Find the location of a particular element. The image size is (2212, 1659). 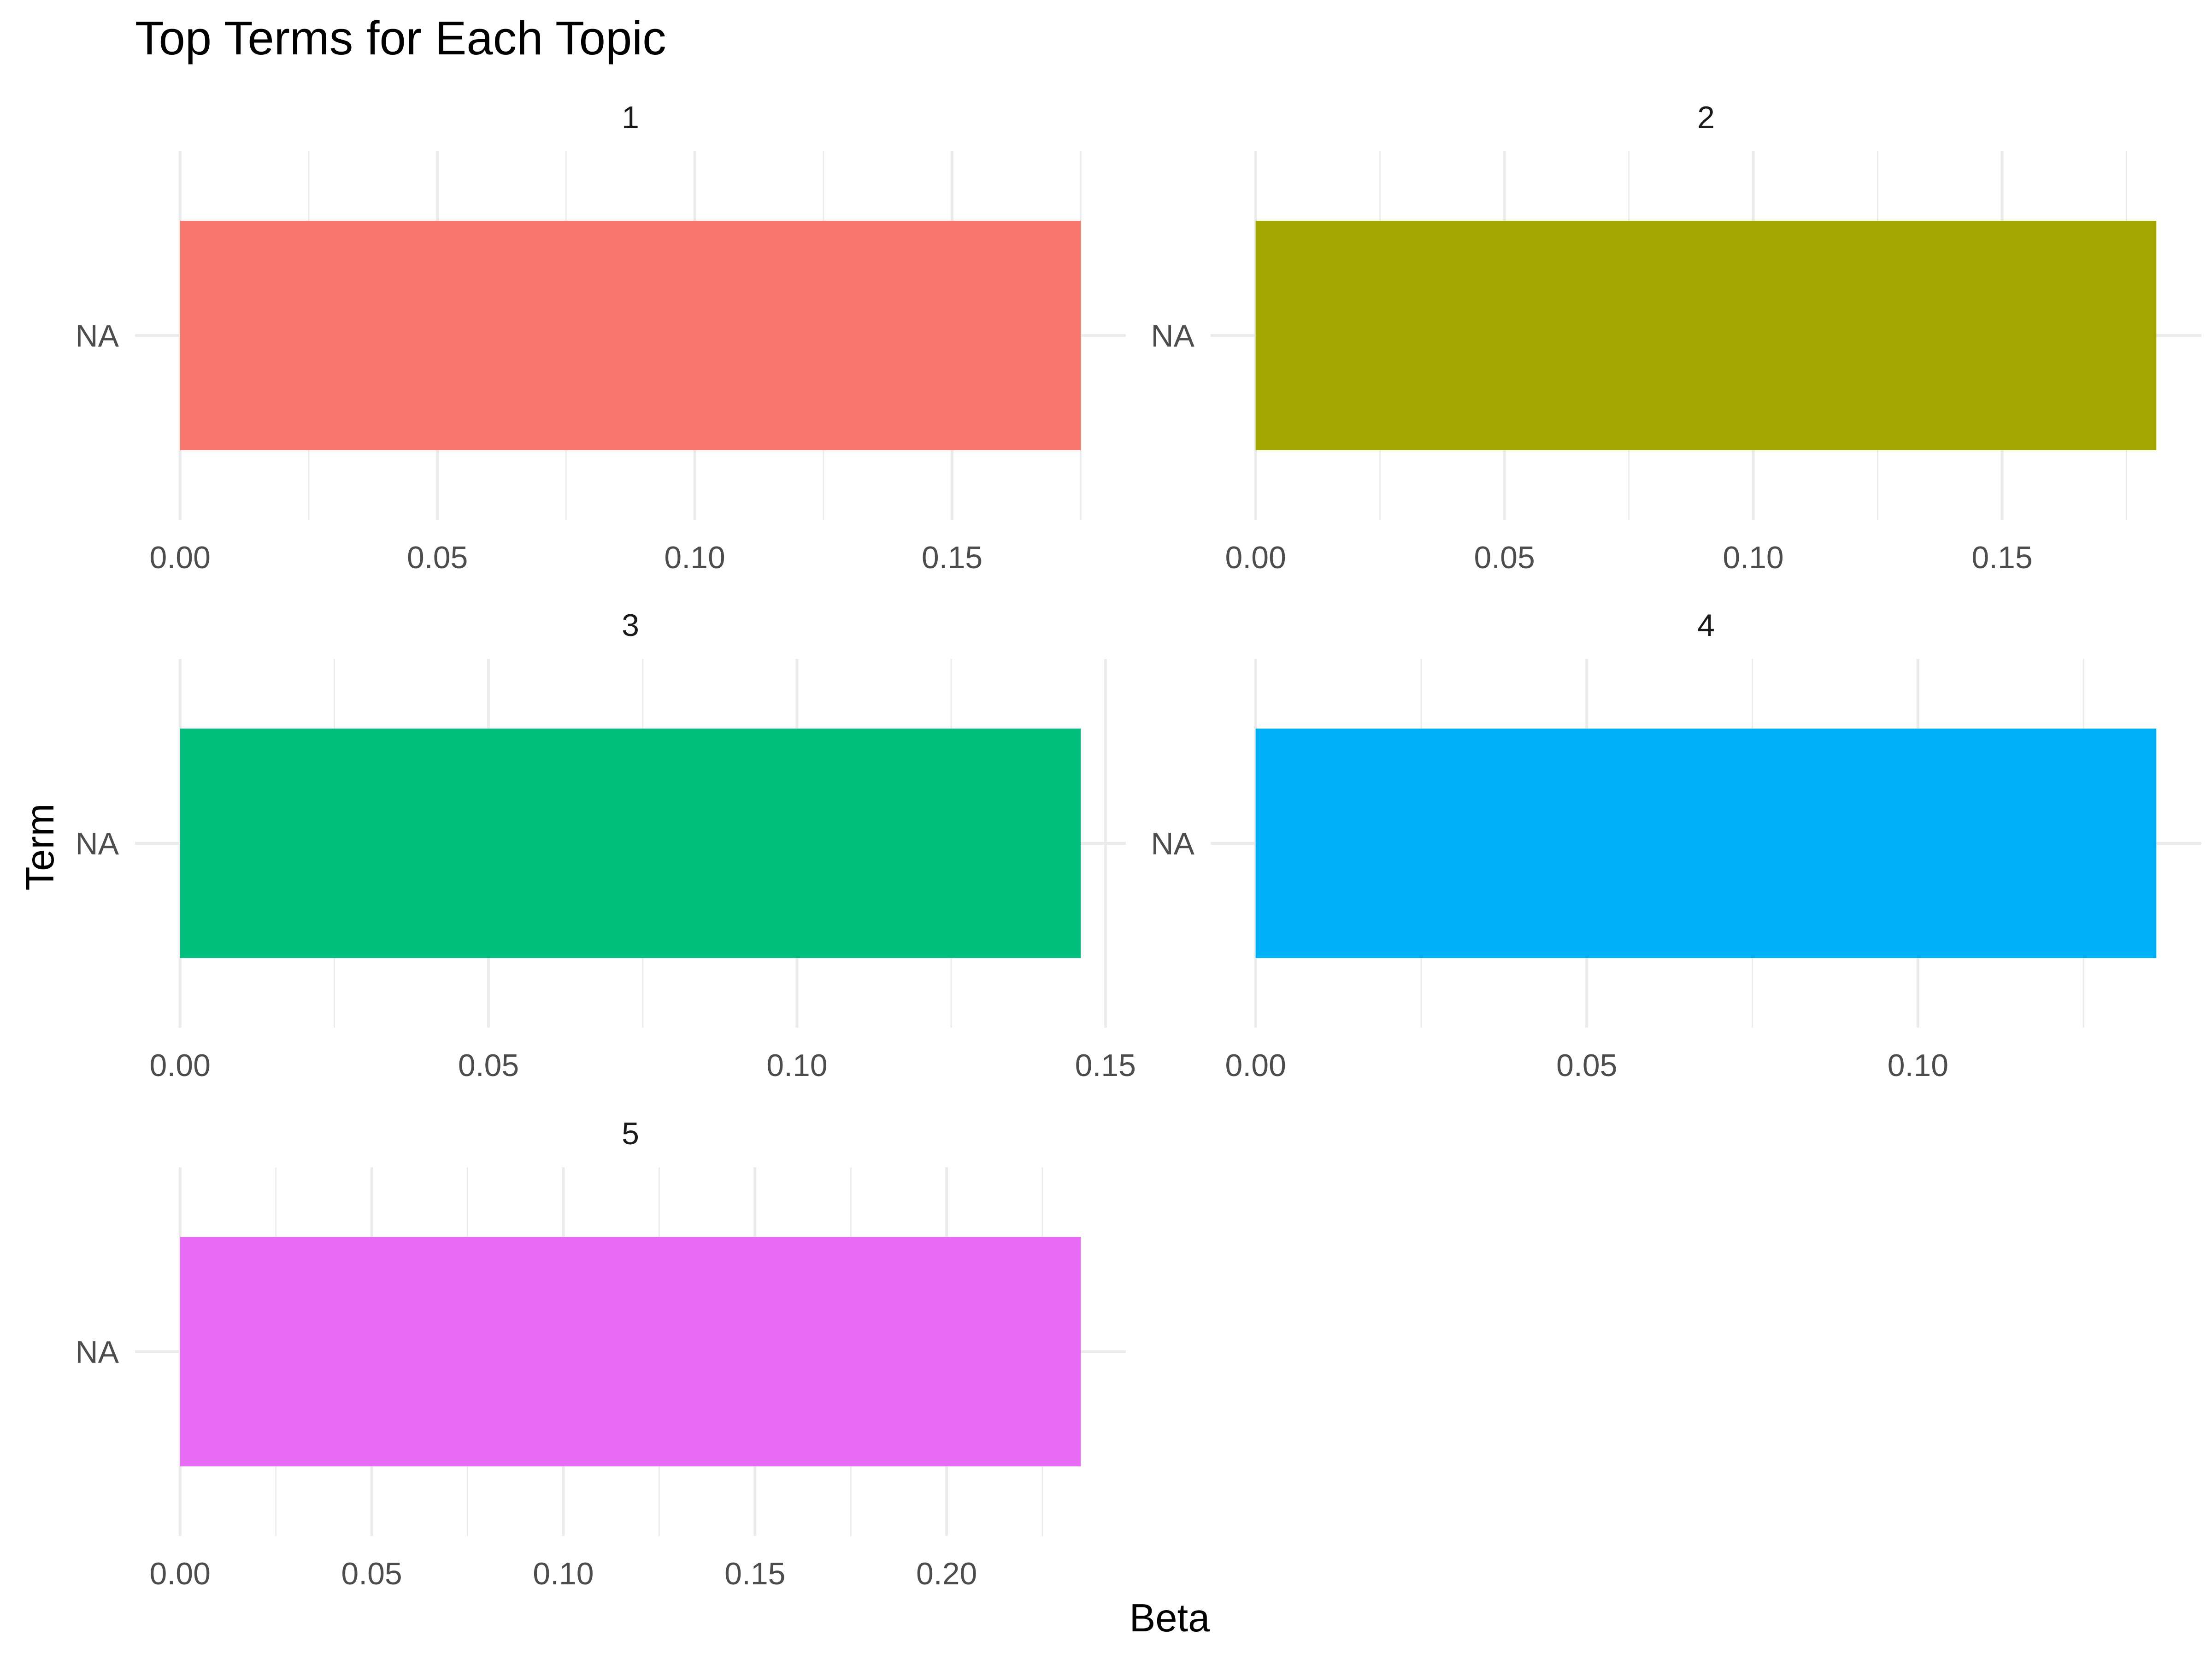

facet-panel-3: 3 0.00 0.05 0.10 0.15 NA is located at coordinates (606, 845).